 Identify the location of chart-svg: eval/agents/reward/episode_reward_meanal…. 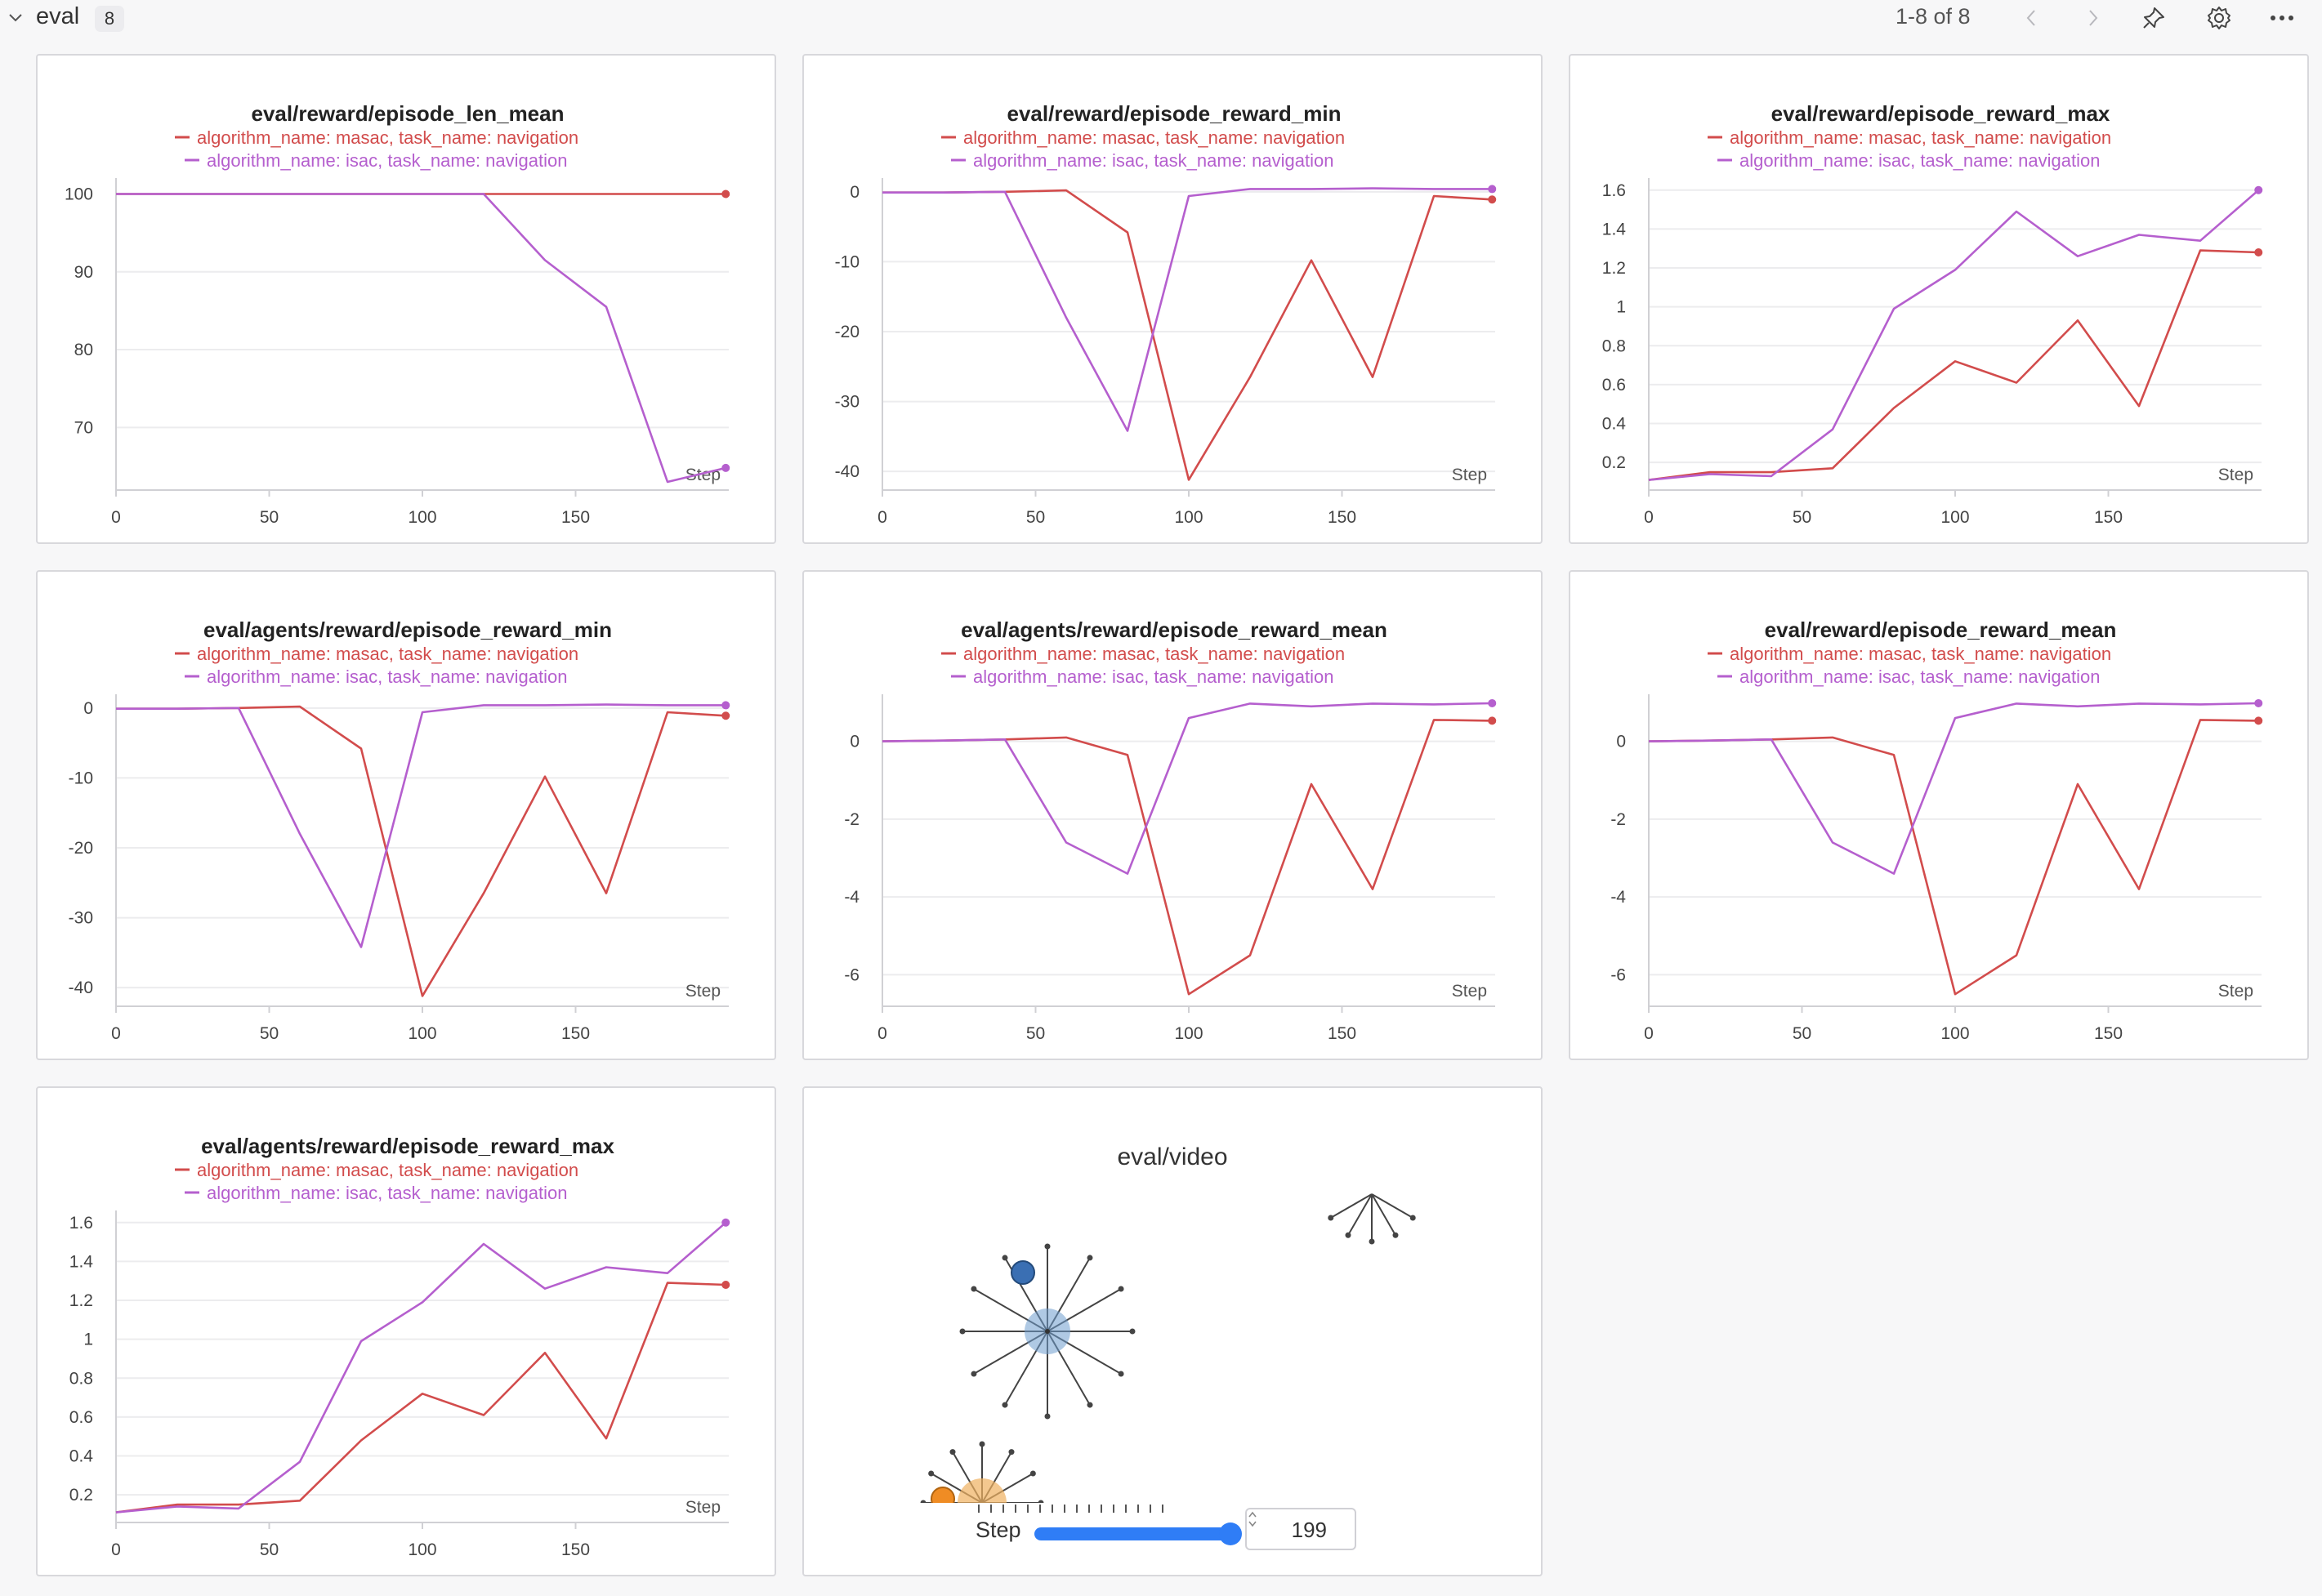
(1170, 830).